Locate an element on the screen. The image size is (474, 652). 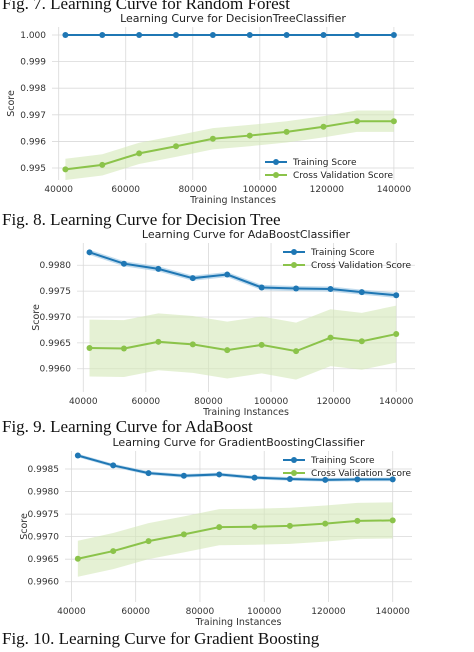
y-tick-label: 0.9980 is located at coordinates (44, 493).